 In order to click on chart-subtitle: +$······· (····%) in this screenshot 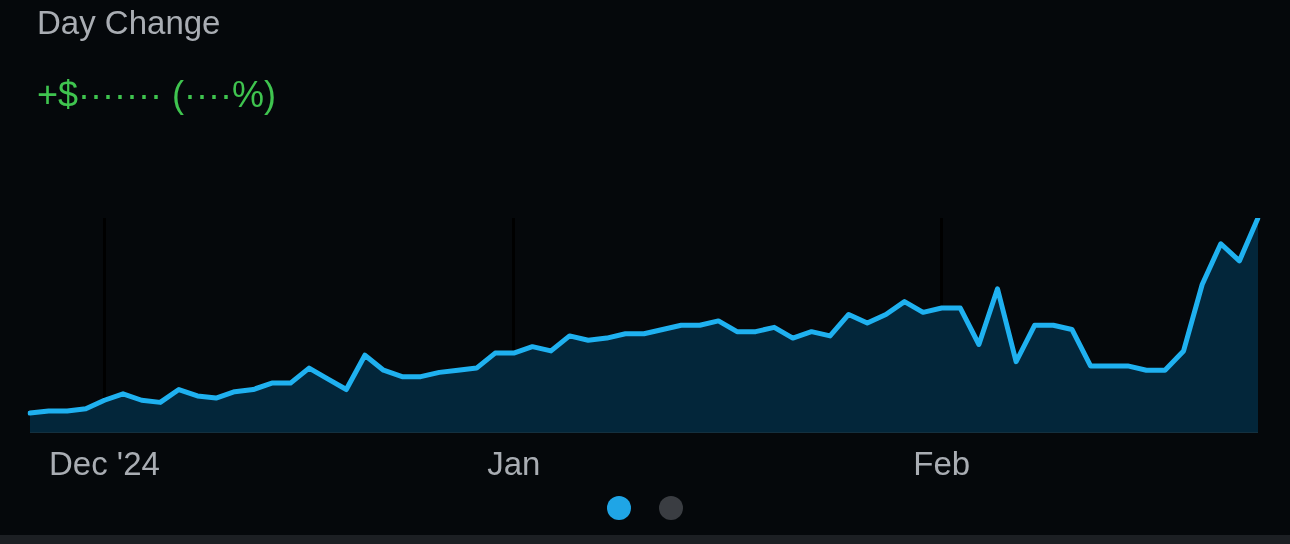, I will do `click(156, 95)`.